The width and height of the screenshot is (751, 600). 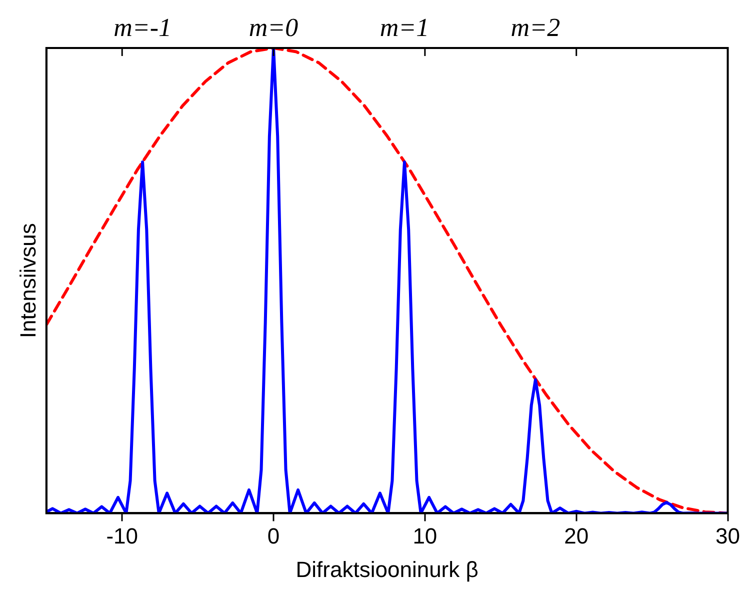 What do you see at coordinates (425, 535) in the screenshot?
I see `x-tick-label: 10` at bounding box center [425, 535].